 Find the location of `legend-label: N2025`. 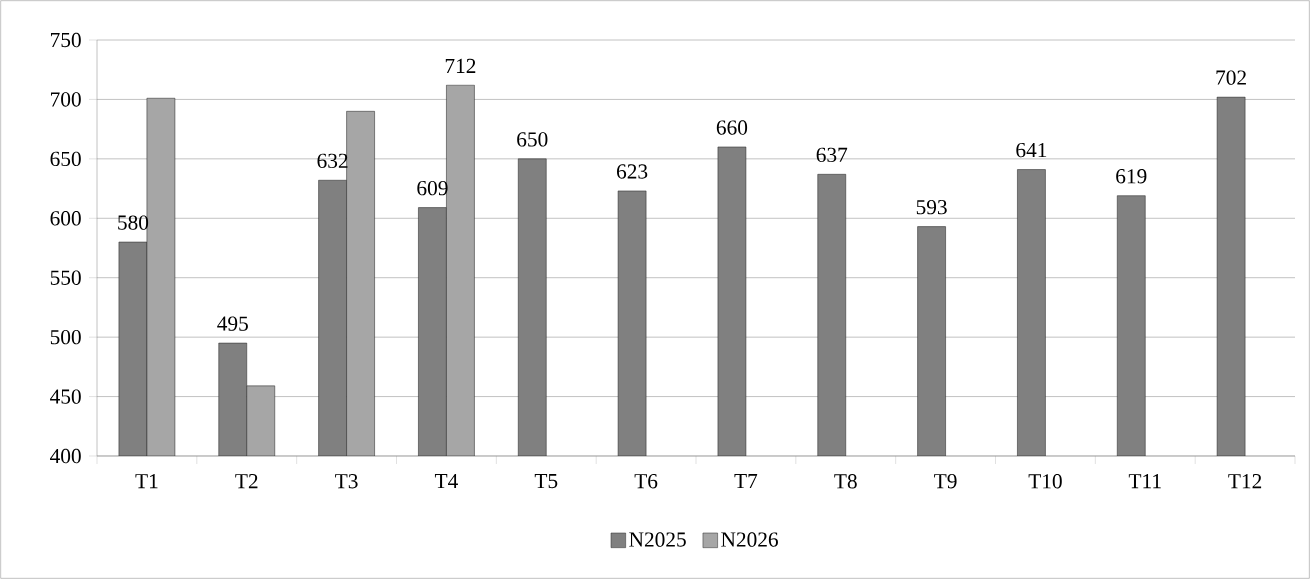

legend-label: N2025 is located at coordinates (657, 539).